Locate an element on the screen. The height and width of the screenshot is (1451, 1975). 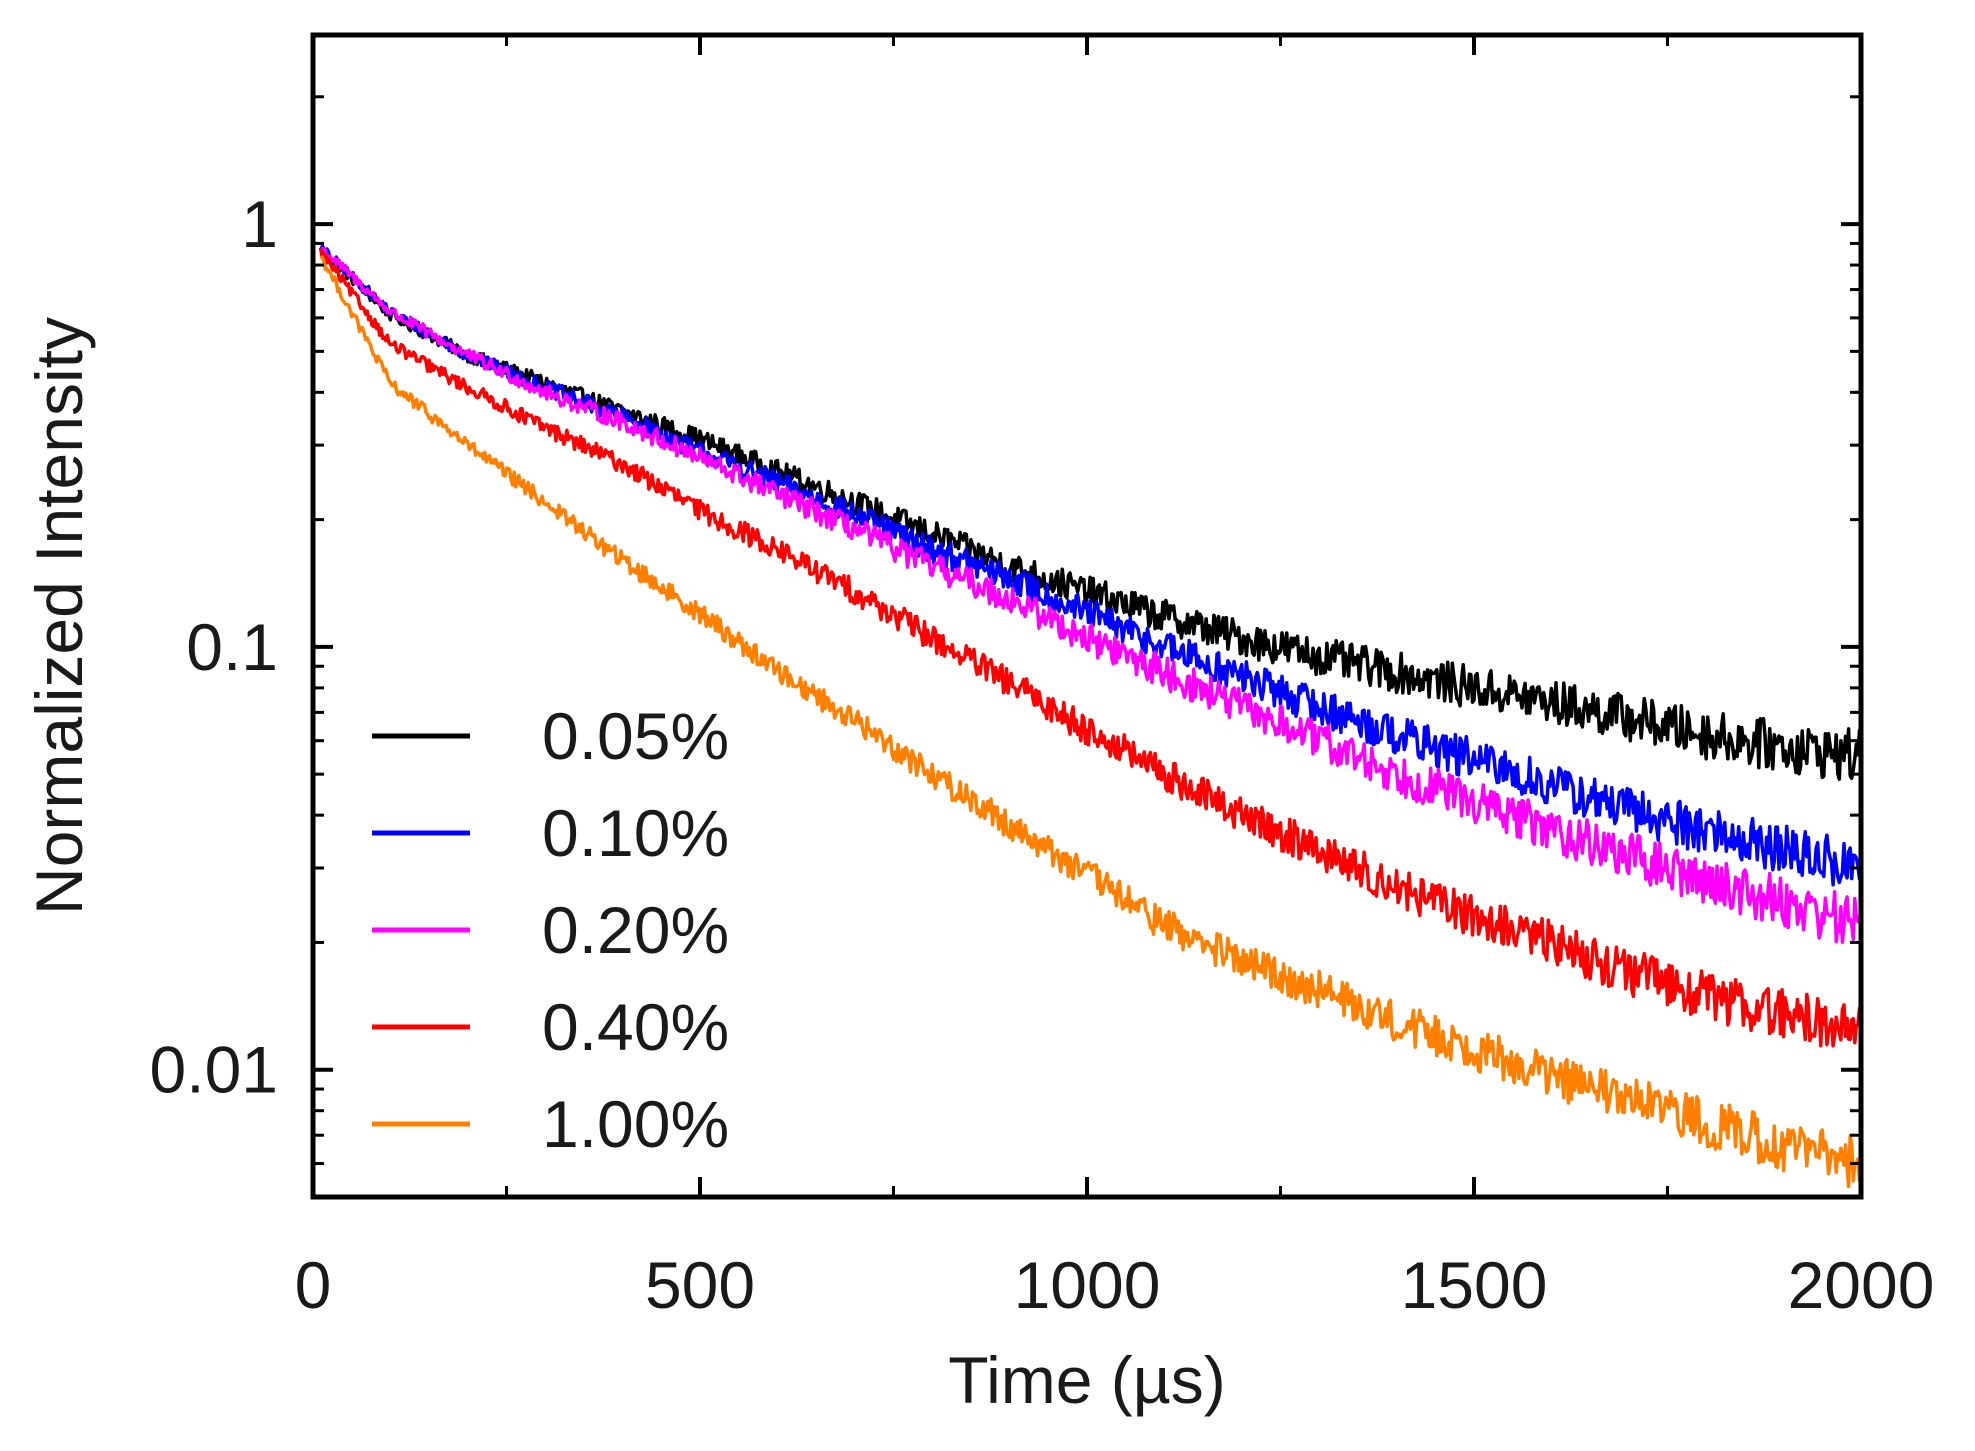
legend: 0.05% 0.10% 0.20% 0.40% 1.00% is located at coordinates (550, 930).